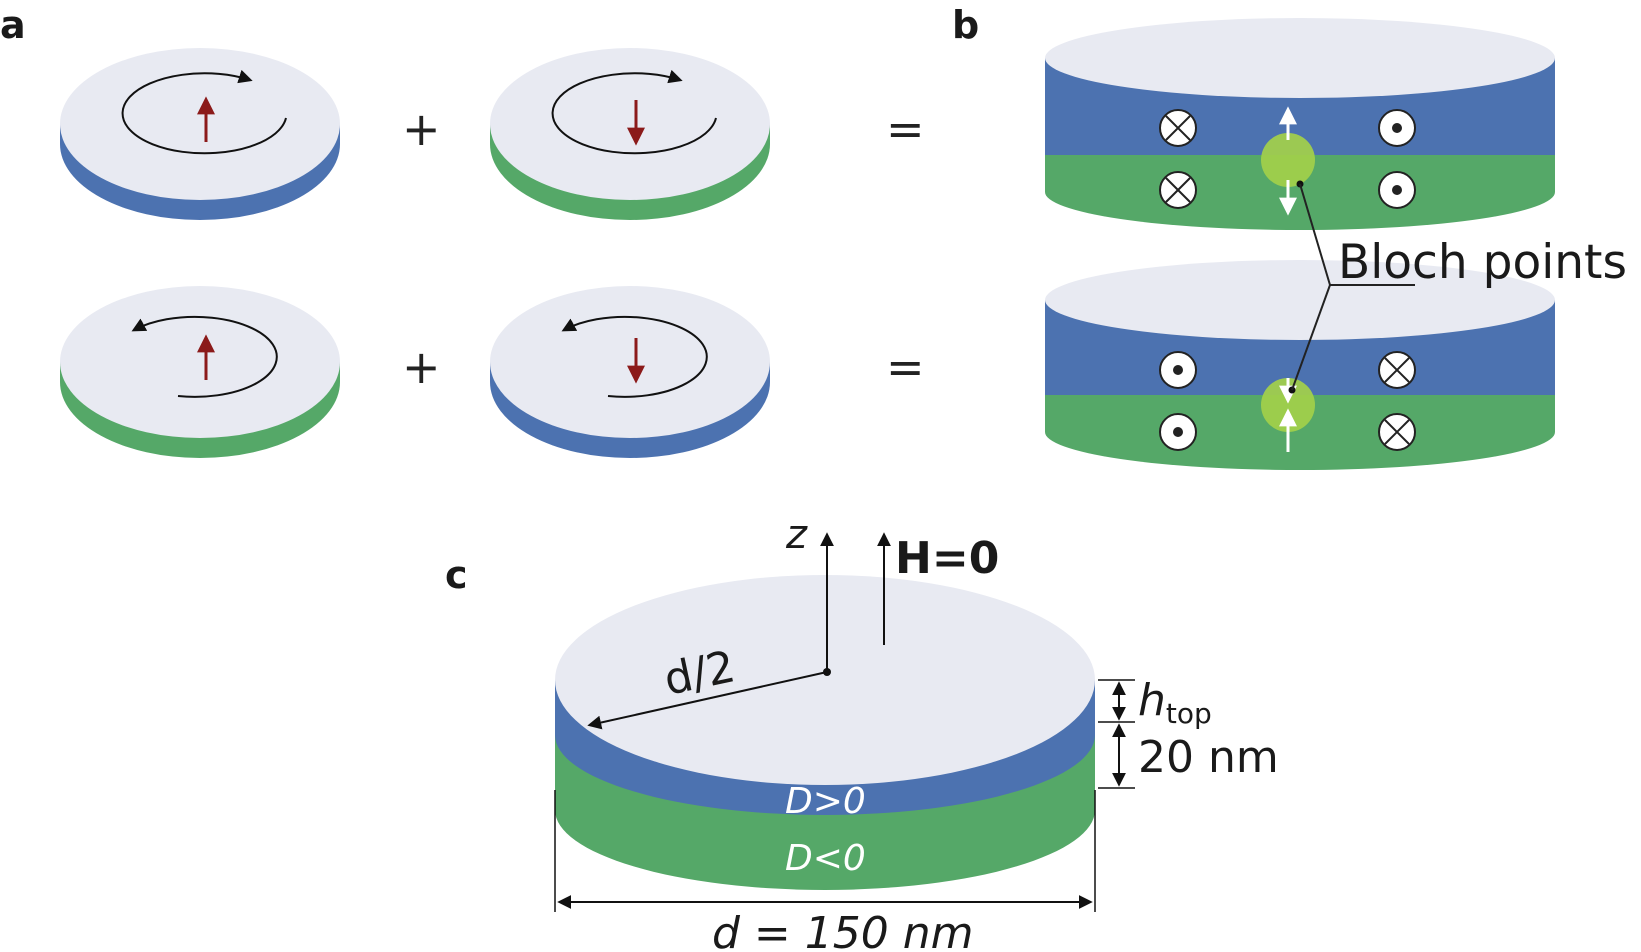  What do you see at coordinates (947, 558) in the screenshot?
I see `field-label: H=0` at bounding box center [947, 558].